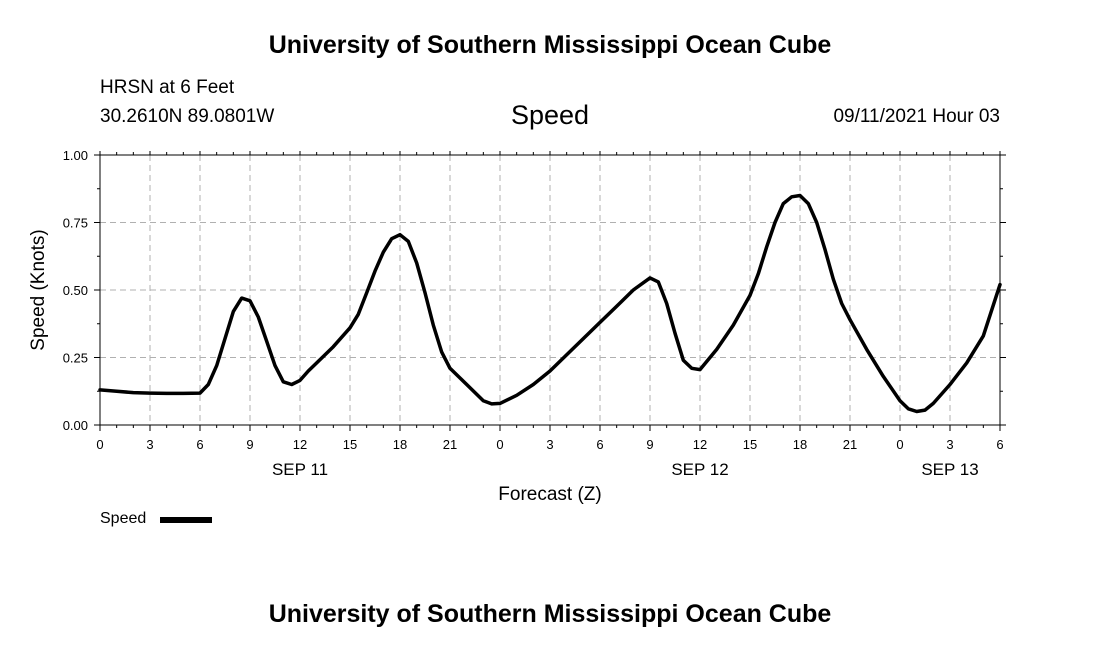  Describe the element at coordinates (186, 520) in the screenshot. I see `legend-swatch` at that location.